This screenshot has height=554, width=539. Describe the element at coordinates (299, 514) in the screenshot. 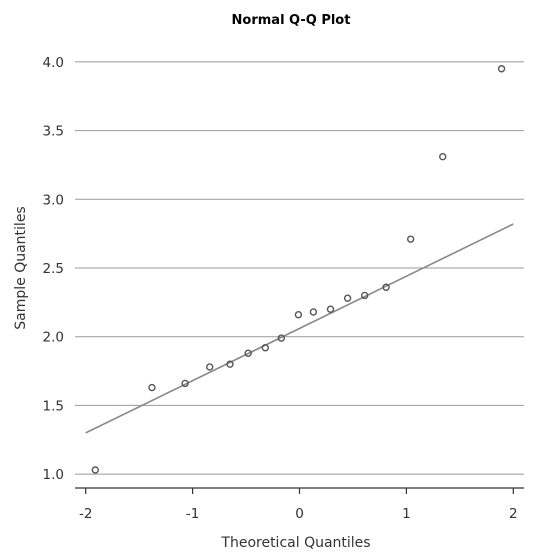

I see `x-tick-label: 0` at that location.